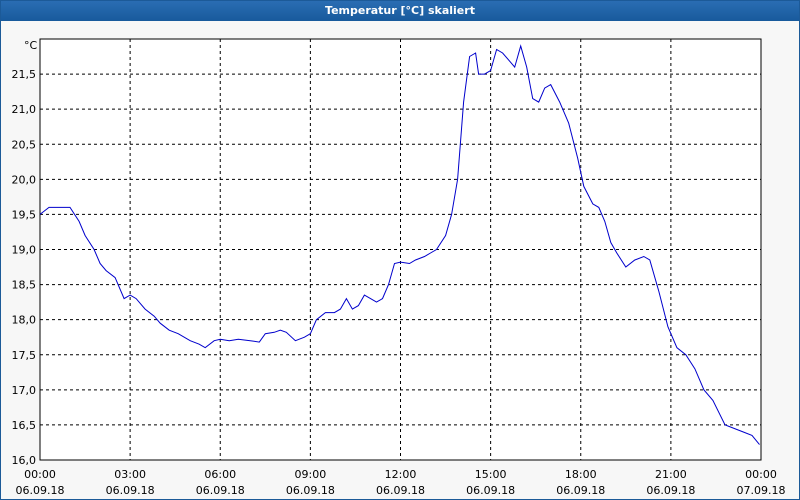 The image size is (800, 500). What do you see at coordinates (24, 460) in the screenshot?
I see `y-tick-label: 16,0` at bounding box center [24, 460].